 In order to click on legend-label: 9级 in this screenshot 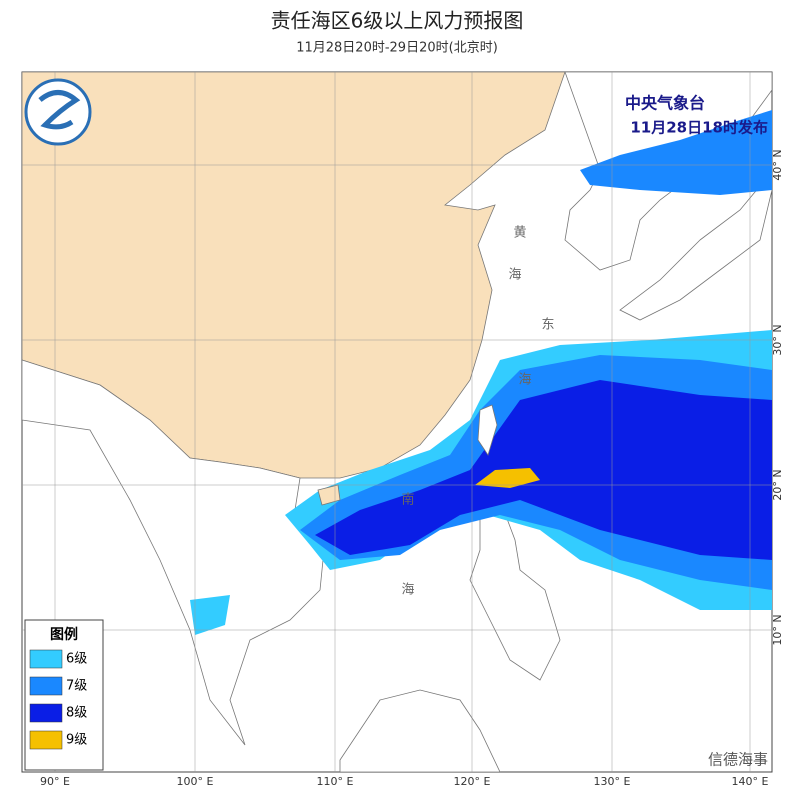, I will do `click(76, 740)`.